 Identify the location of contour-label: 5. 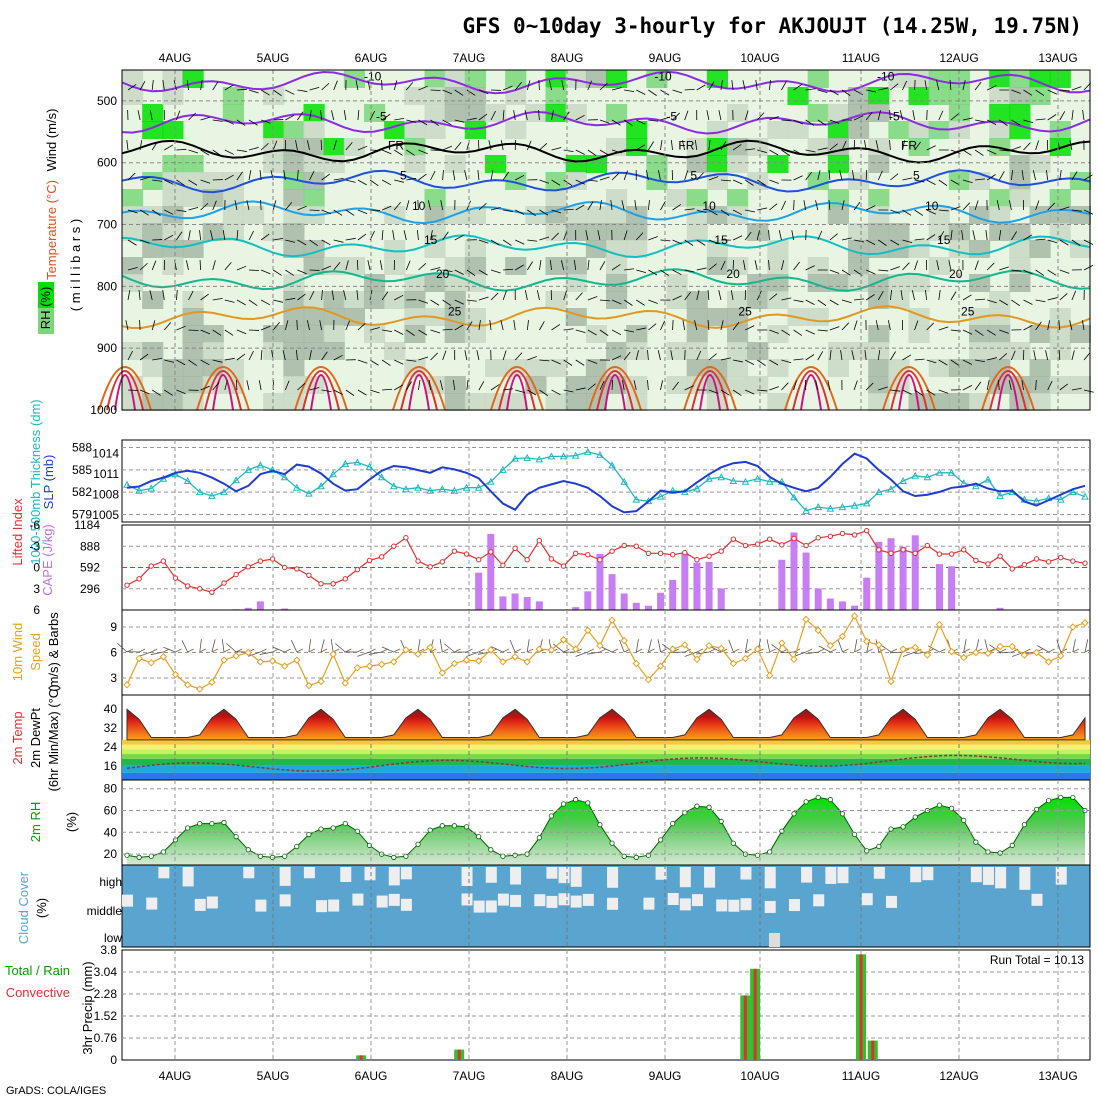
(693, 175).